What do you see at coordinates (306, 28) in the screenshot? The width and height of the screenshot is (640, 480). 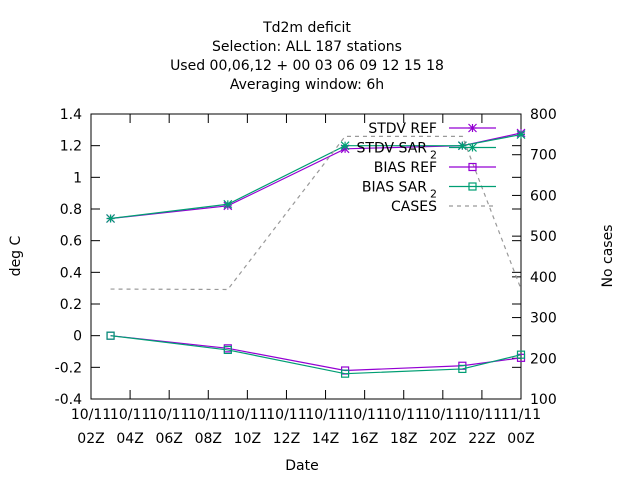 I see `chart-title-line-1: Td2m deficit` at bounding box center [306, 28].